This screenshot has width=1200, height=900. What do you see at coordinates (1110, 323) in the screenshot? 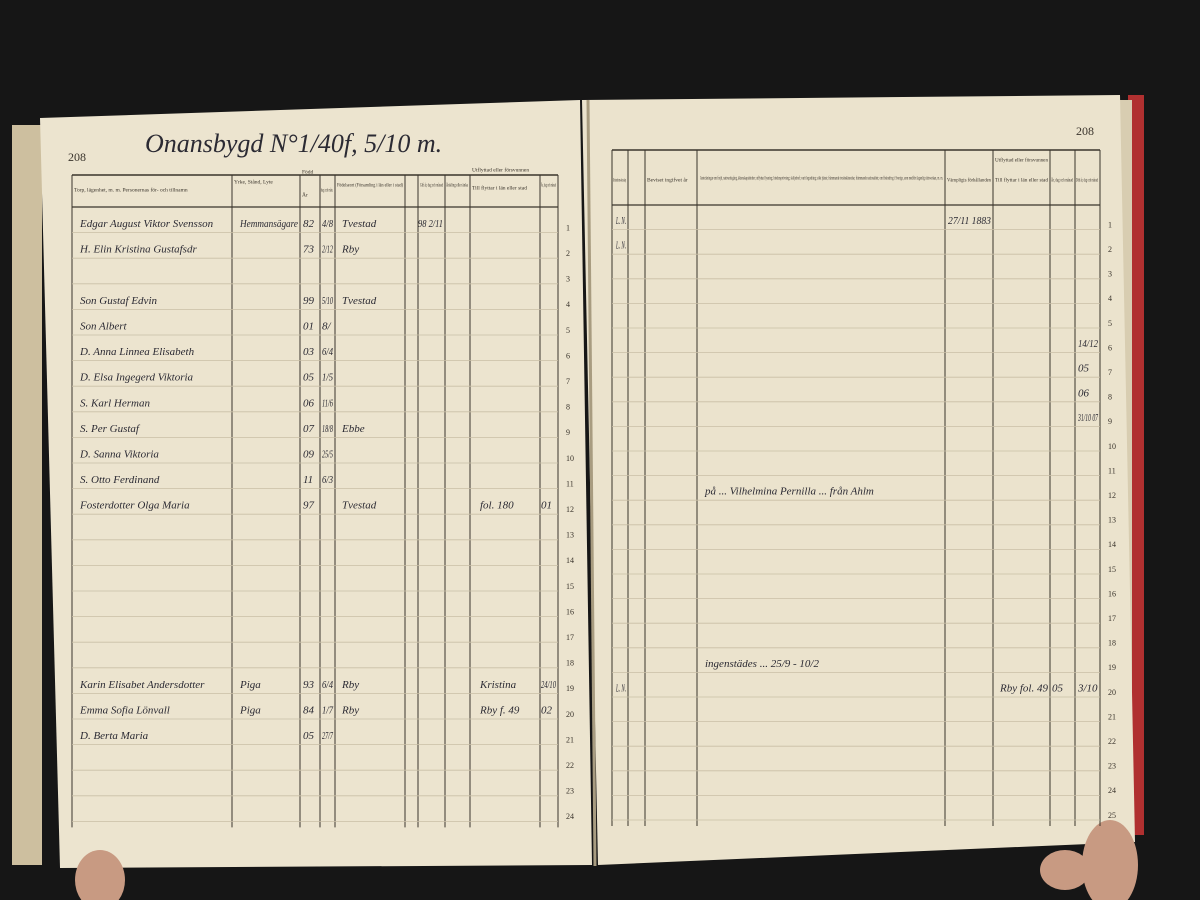
I see `row-number: 5` at bounding box center [1110, 323].